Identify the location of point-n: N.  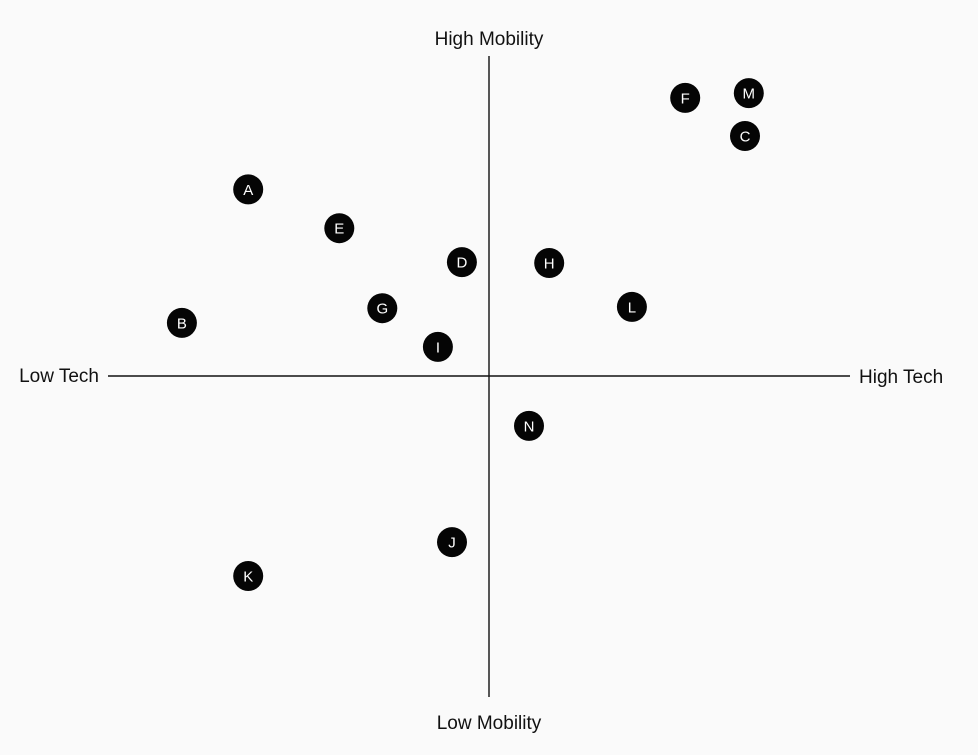
(529, 425).